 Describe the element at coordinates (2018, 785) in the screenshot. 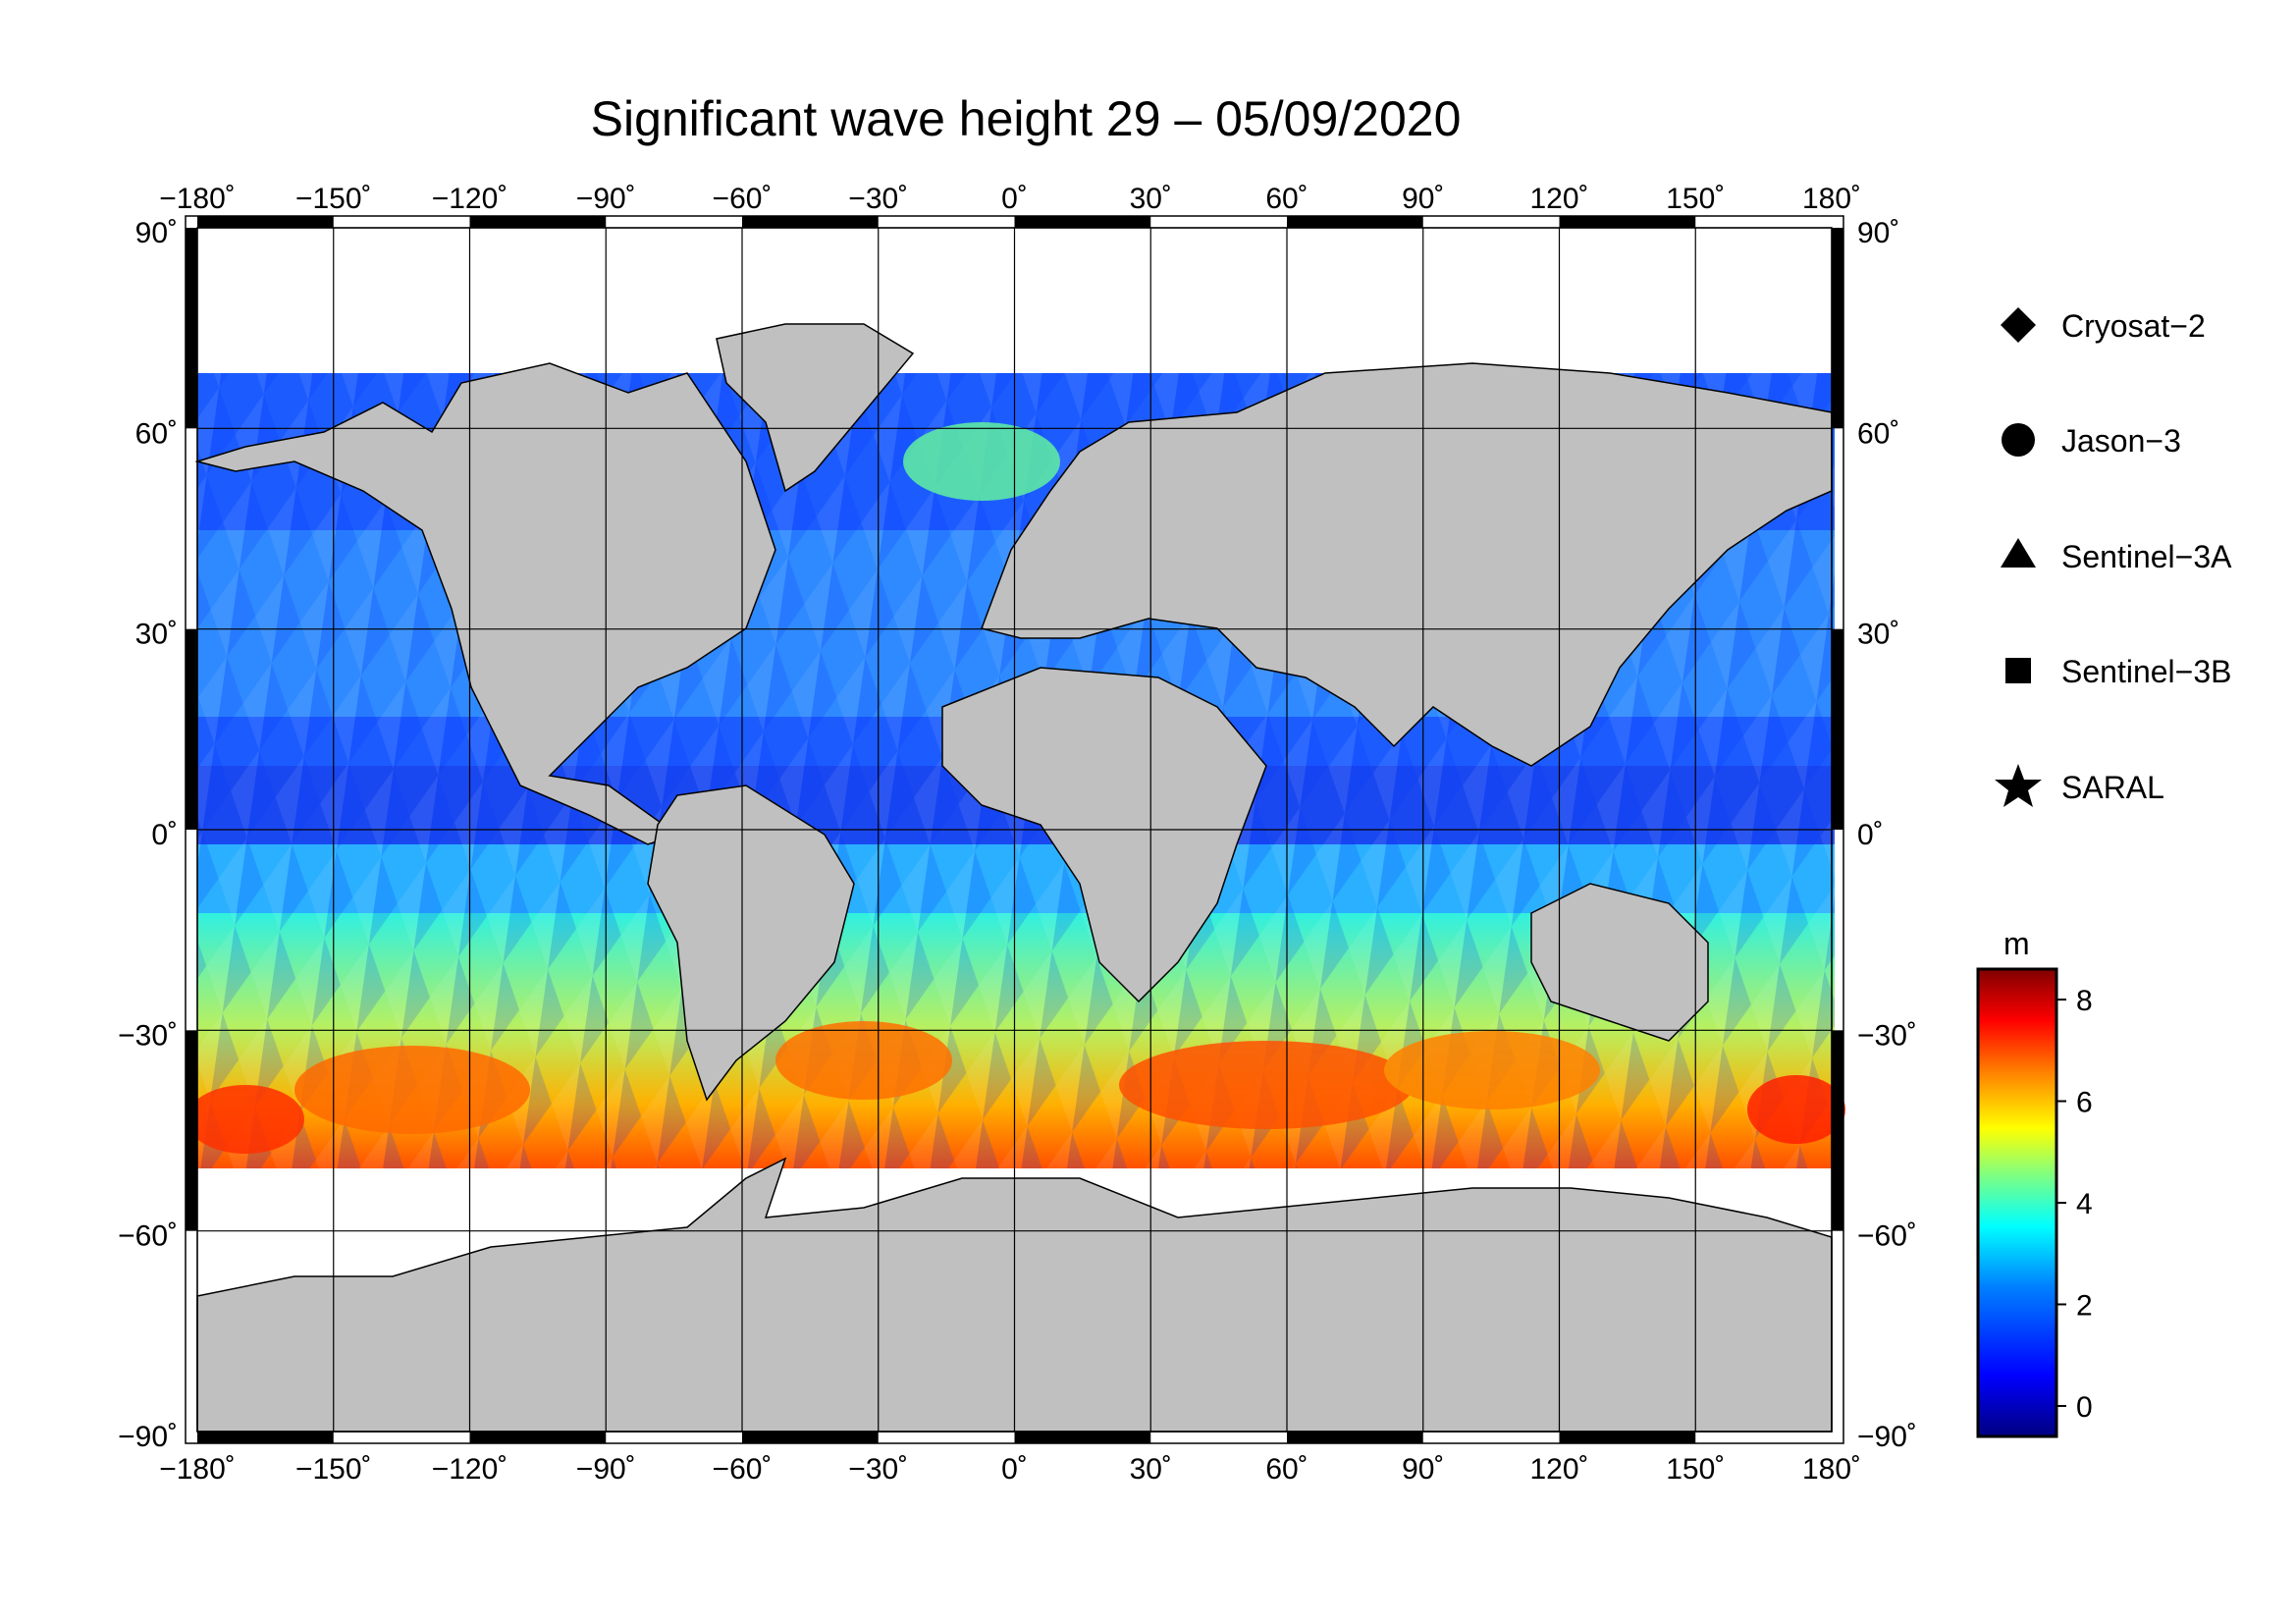

I see `star-icon` at that location.